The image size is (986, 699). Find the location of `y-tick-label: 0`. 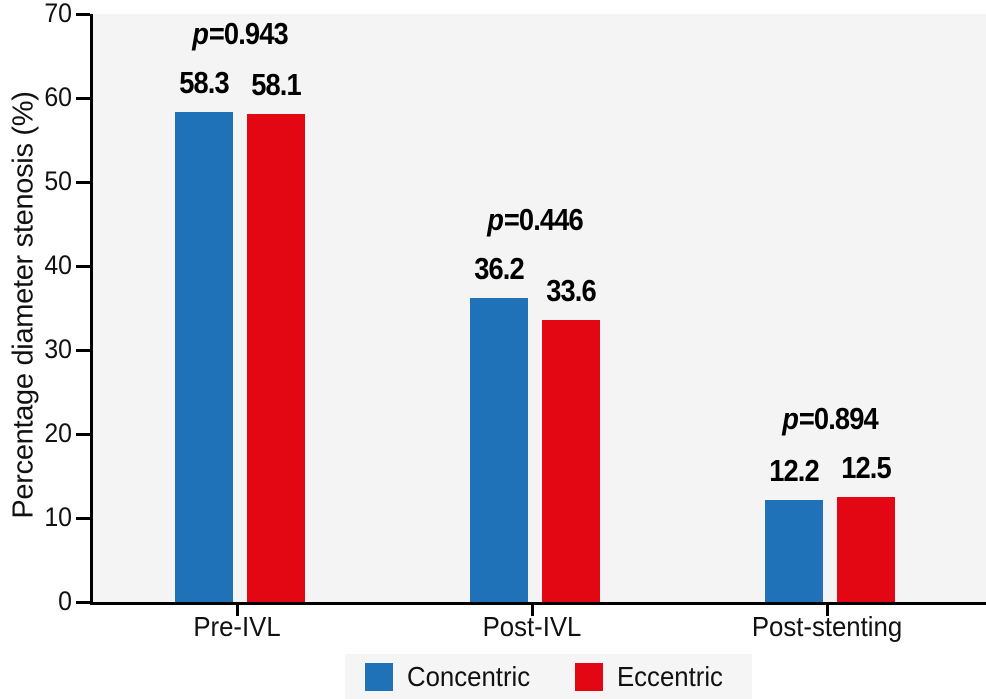

y-tick-label: 0 is located at coordinates (65, 601).